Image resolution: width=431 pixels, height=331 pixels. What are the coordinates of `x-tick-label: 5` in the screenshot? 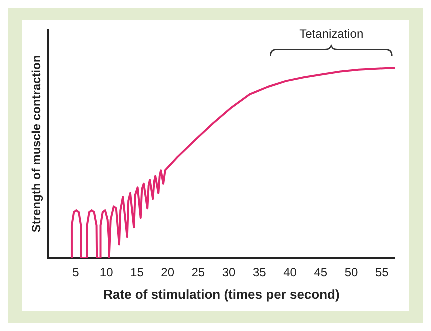 It's located at (76, 273).